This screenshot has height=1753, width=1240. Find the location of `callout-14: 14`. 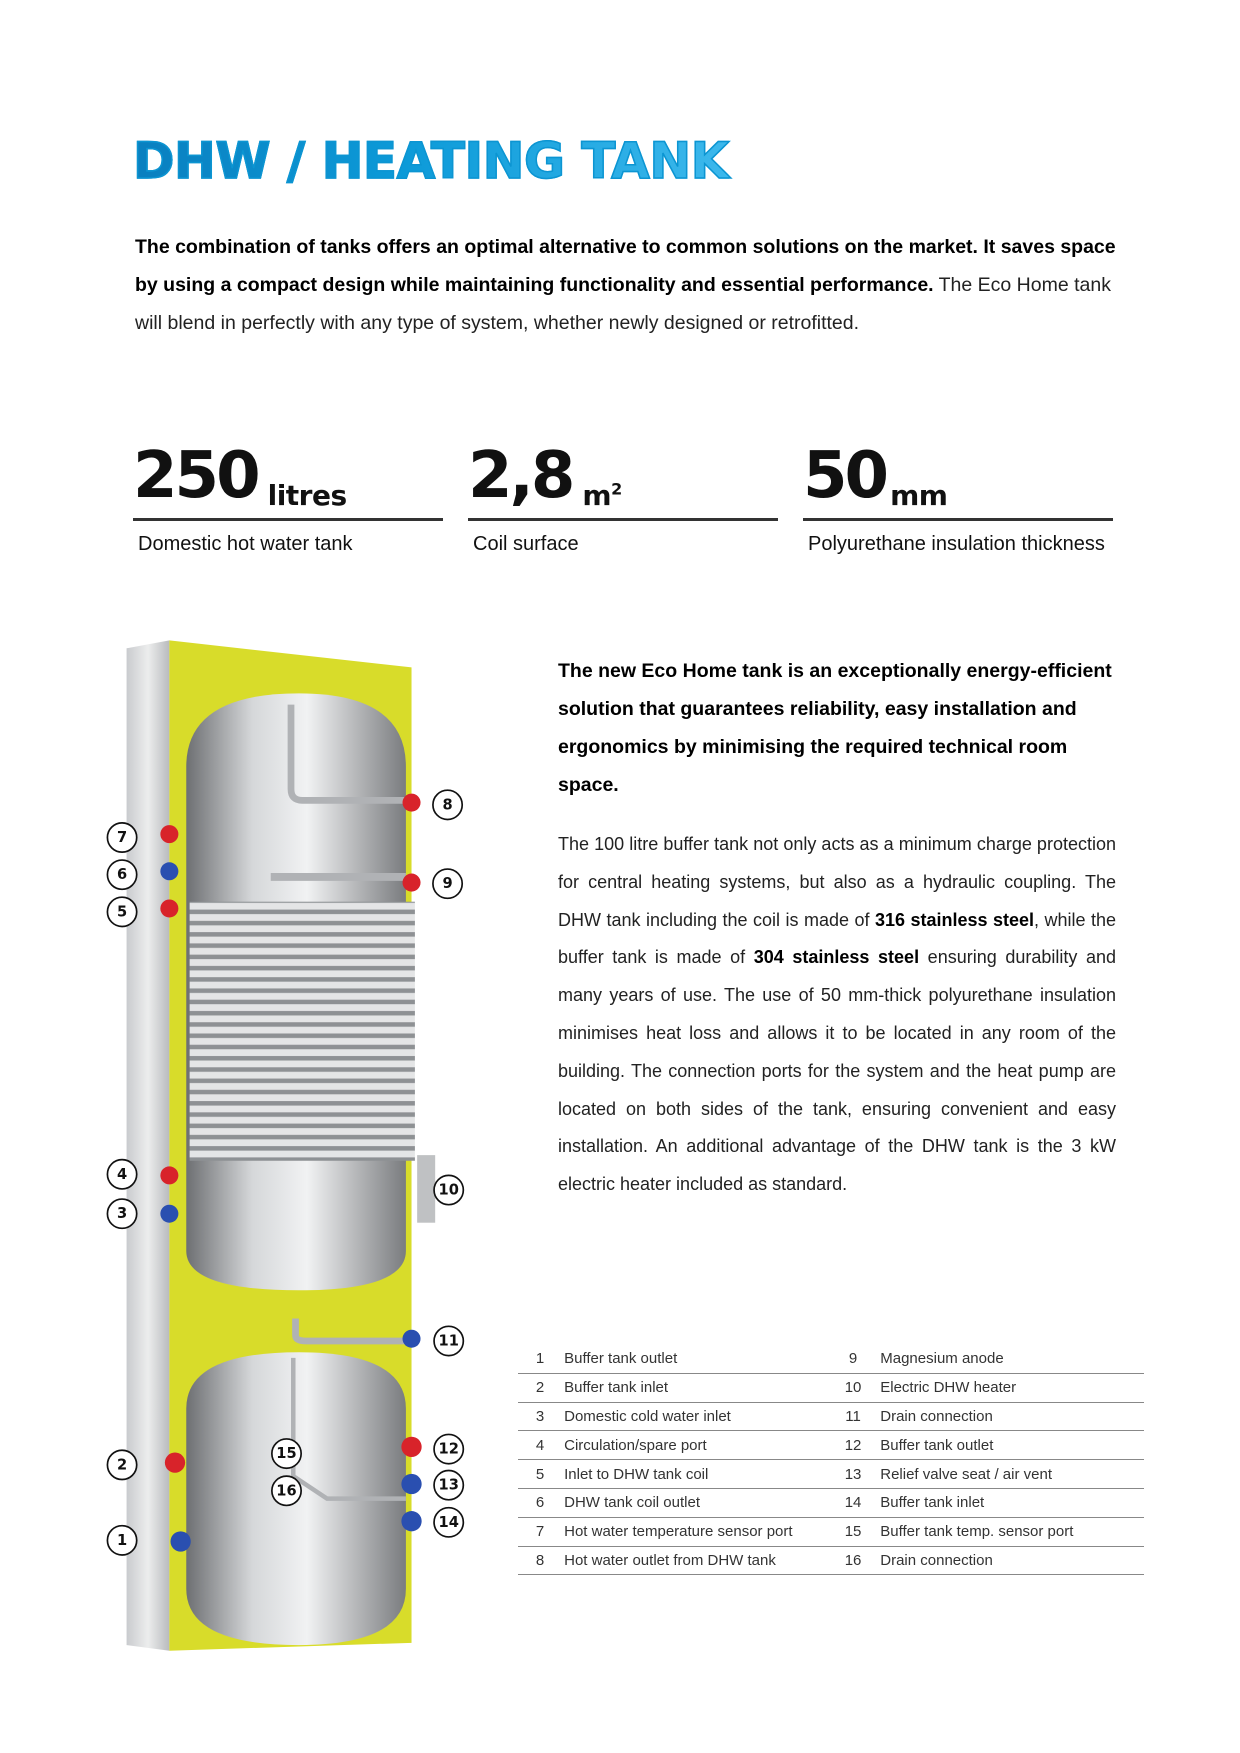

callout-14: 14 is located at coordinates (449, 1522).